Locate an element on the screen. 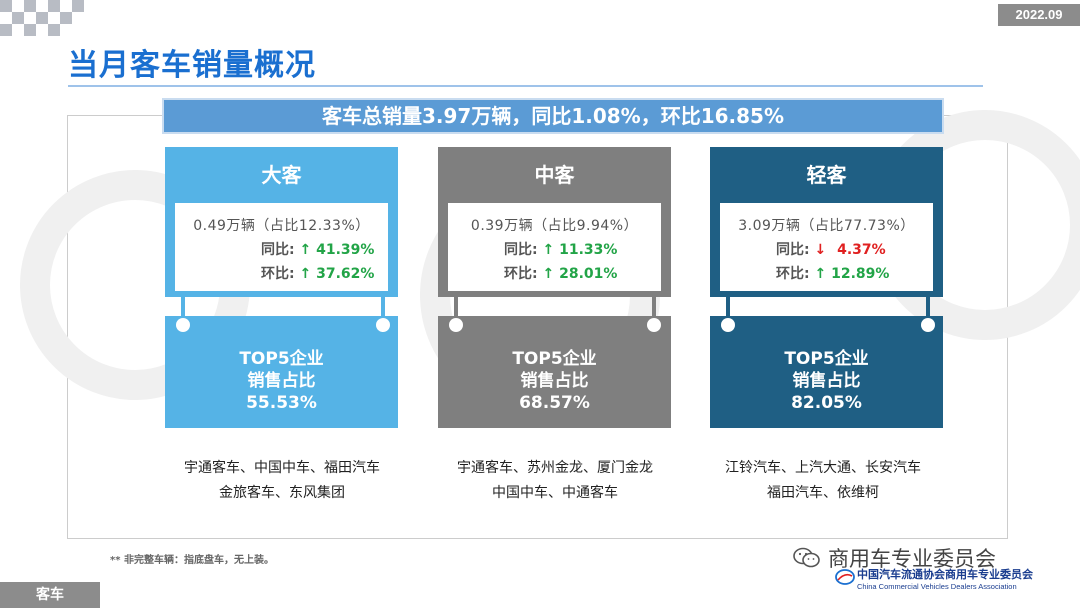 The height and width of the screenshot is (608, 1080). corner-checker-pattern is located at coordinates (45, 18).